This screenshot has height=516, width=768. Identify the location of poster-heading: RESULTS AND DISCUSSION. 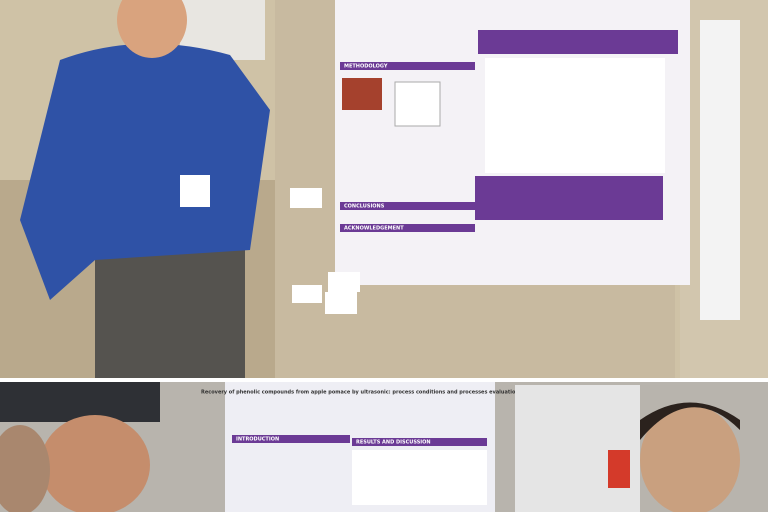
(393, 443).